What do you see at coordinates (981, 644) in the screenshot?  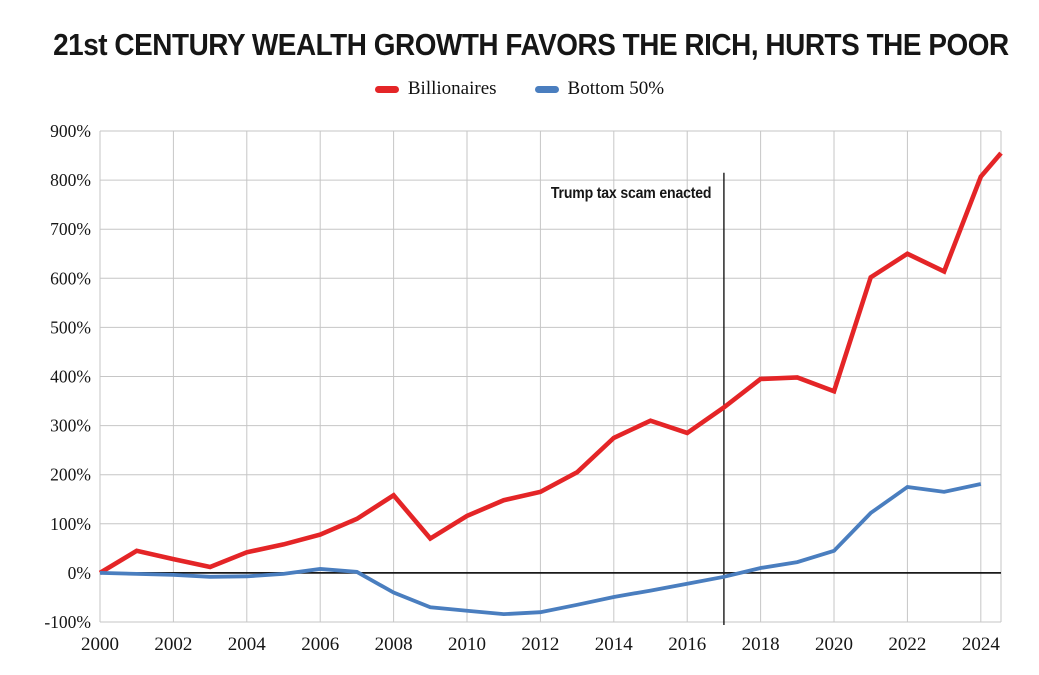 I see `x-tick-label: 2024` at bounding box center [981, 644].